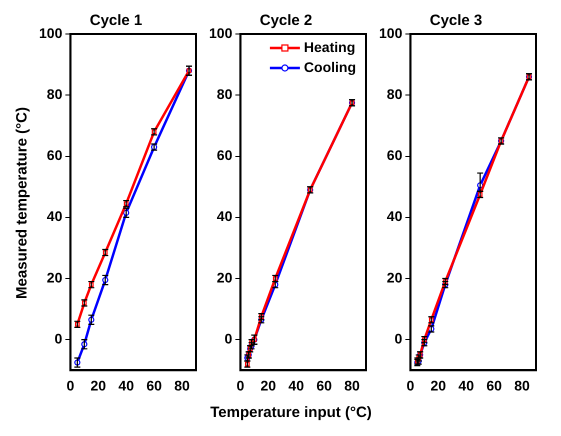 The image size is (561, 436). Describe the element at coordinates (330, 66) in the screenshot. I see `legend-label: Cooling` at that location.